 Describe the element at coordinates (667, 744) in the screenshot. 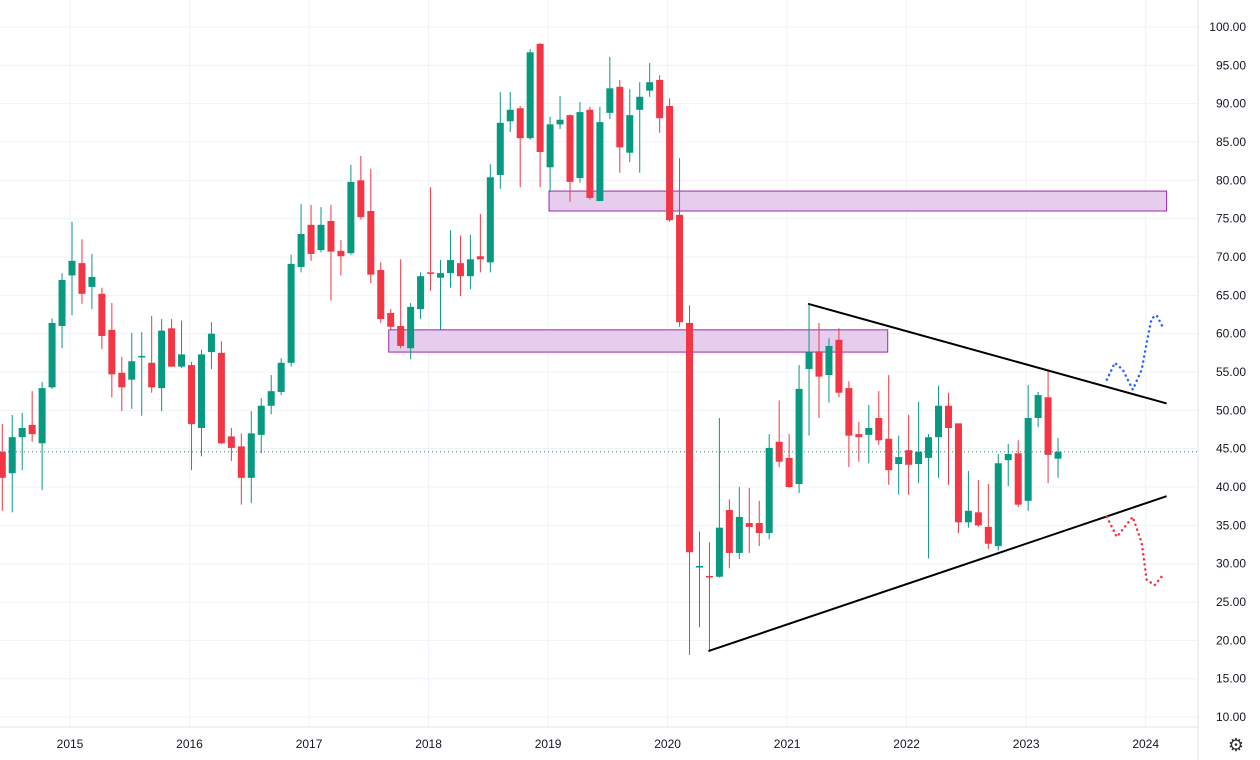

I see `x-tick-label: 2020` at that location.